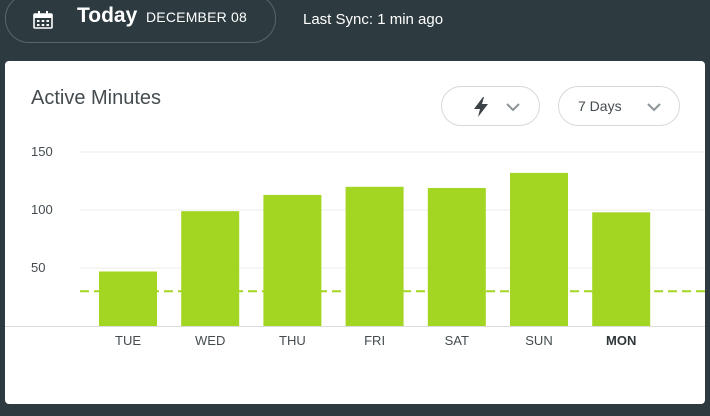  I want to click on x-tick-label: WED, so click(210, 340).